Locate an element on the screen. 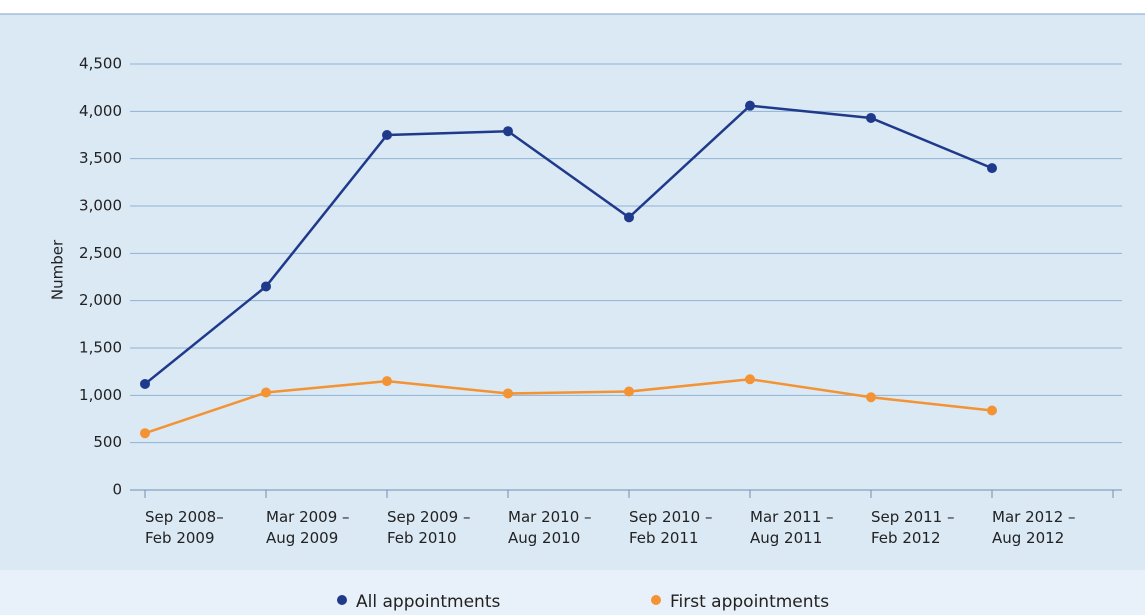 The height and width of the screenshot is (615, 1145). x-tick-label: Sep 2010 – Feb 2011 is located at coordinates (670, 527).